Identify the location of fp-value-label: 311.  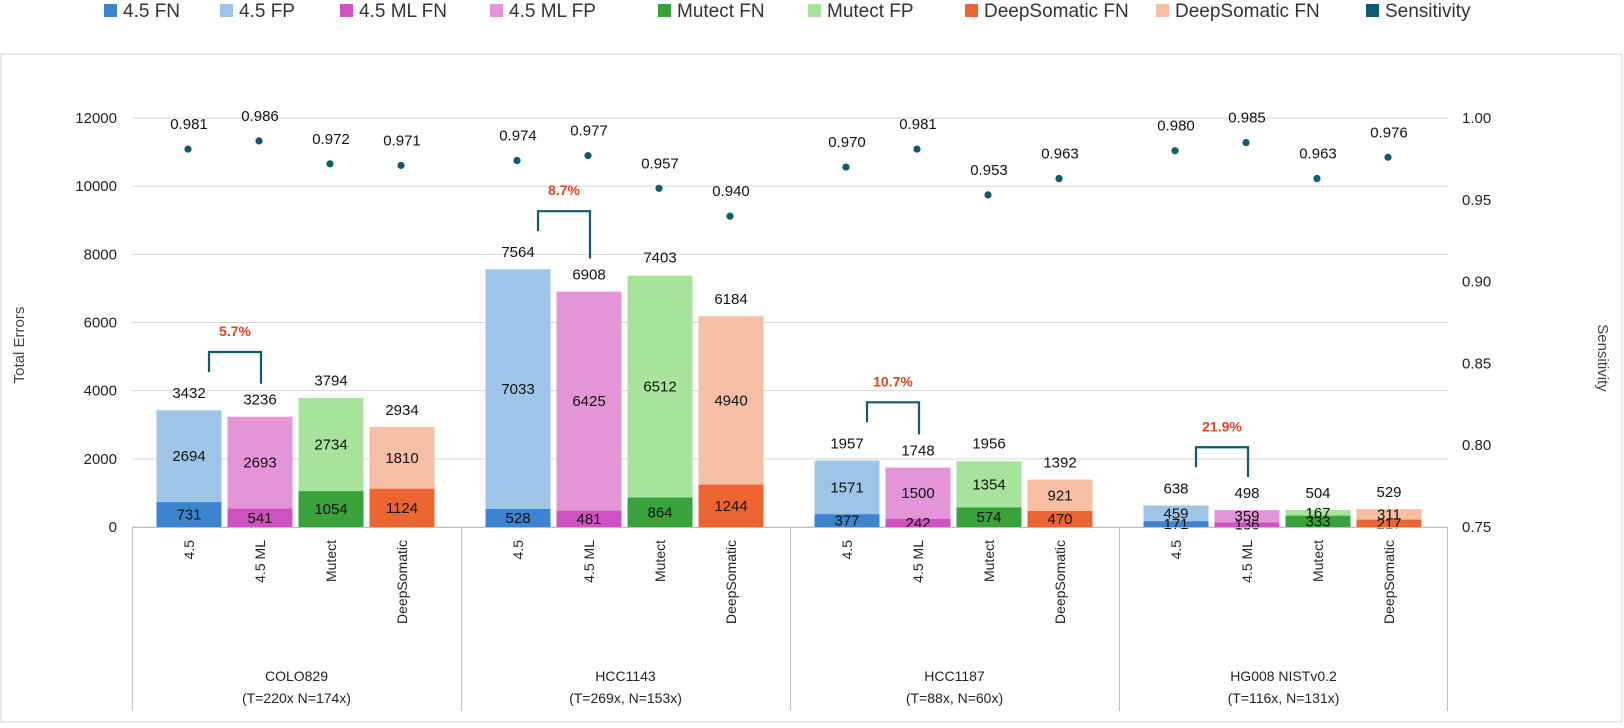
(1389, 514).